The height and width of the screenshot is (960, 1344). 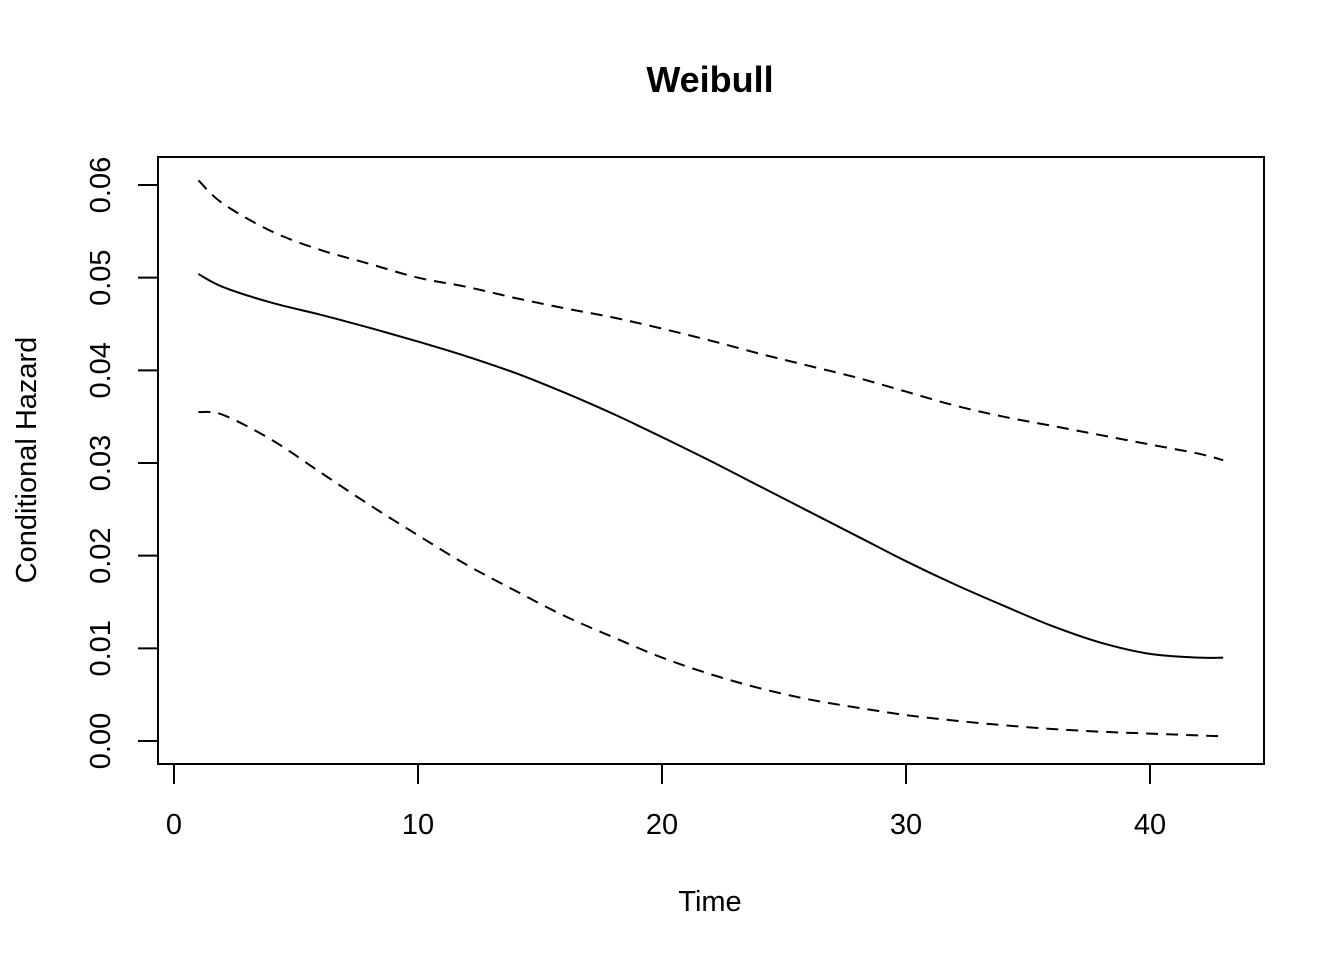 What do you see at coordinates (662, 825) in the screenshot?
I see `x-tick-label: 20` at bounding box center [662, 825].